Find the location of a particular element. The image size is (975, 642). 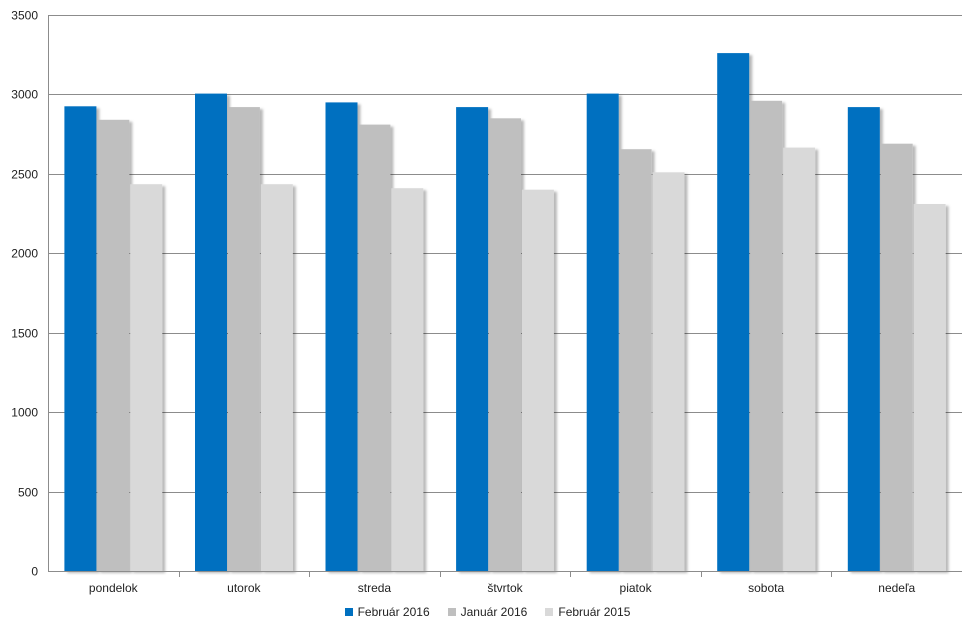

x-tick-label: štvrtok is located at coordinates (505, 588).